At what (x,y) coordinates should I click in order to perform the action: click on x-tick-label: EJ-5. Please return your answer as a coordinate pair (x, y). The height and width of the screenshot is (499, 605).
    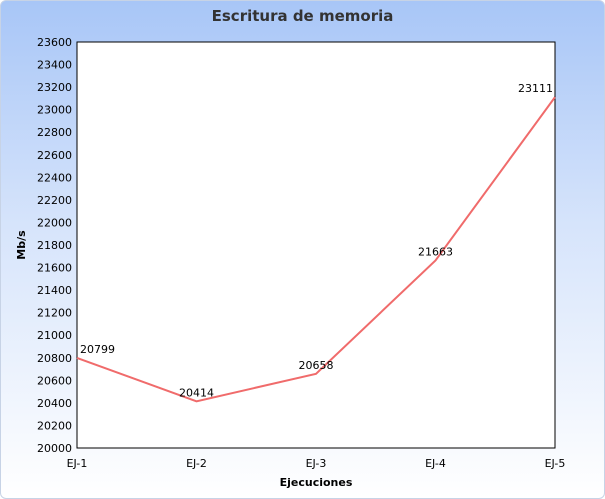
    Looking at the image, I should click on (555, 463).